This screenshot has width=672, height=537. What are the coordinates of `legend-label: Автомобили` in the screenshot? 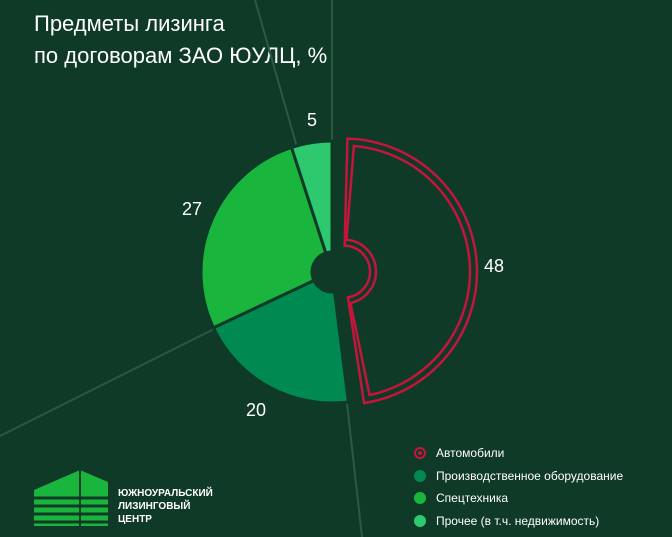 It's located at (470, 453).